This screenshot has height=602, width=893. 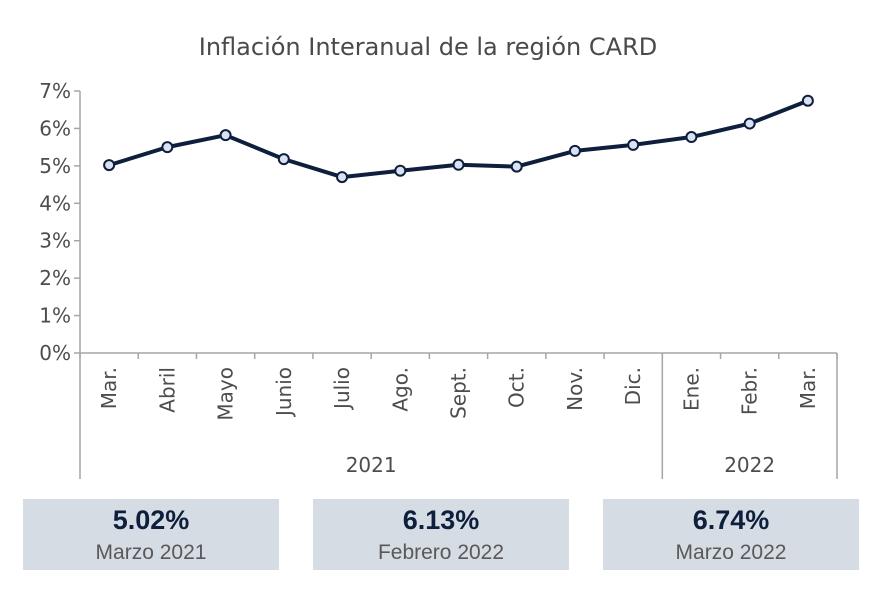 What do you see at coordinates (151, 552) in the screenshot?
I see `kpi-label: Marzo 2021` at bounding box center [151, 552].